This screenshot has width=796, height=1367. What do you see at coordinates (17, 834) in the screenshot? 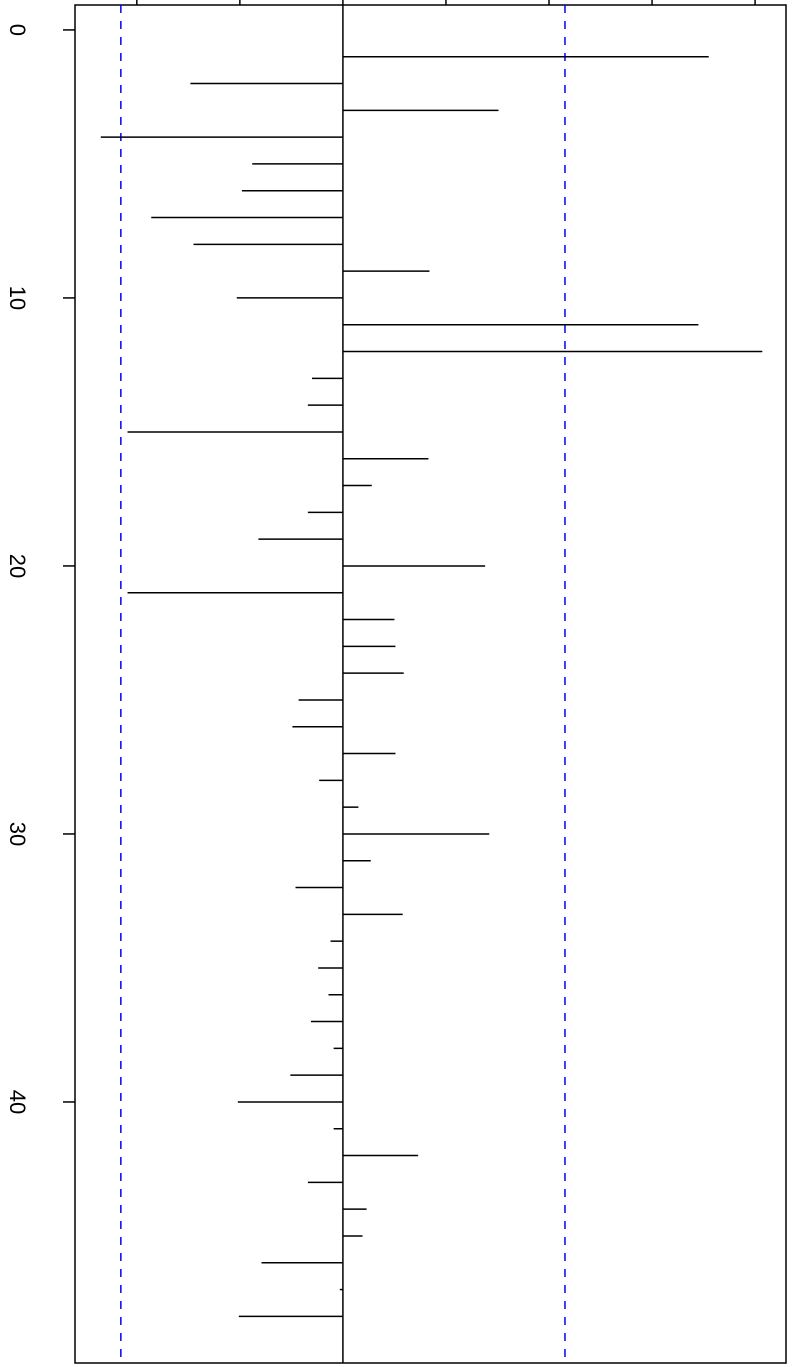
I see `lag-tick-label: 30` at bounding box center [17, 834].